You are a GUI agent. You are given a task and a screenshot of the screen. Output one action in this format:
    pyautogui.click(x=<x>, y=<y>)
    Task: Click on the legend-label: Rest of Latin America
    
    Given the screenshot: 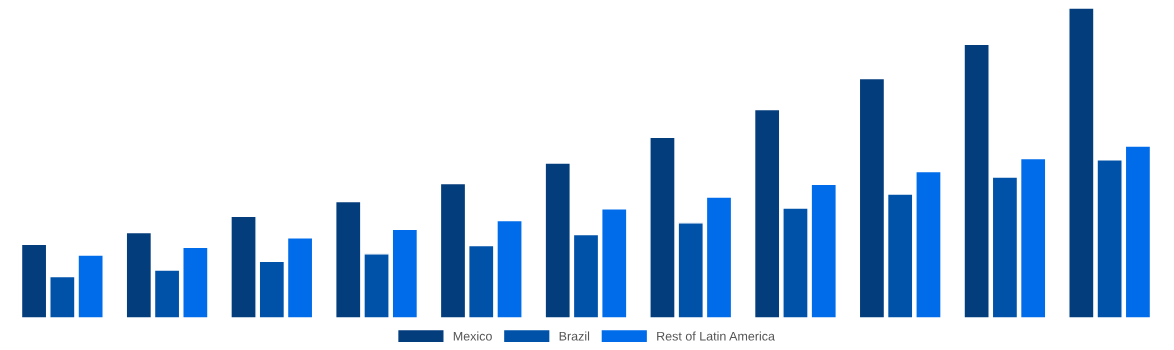 What is the action you would take?
    pyautogui.click(x=716, y=336)
    